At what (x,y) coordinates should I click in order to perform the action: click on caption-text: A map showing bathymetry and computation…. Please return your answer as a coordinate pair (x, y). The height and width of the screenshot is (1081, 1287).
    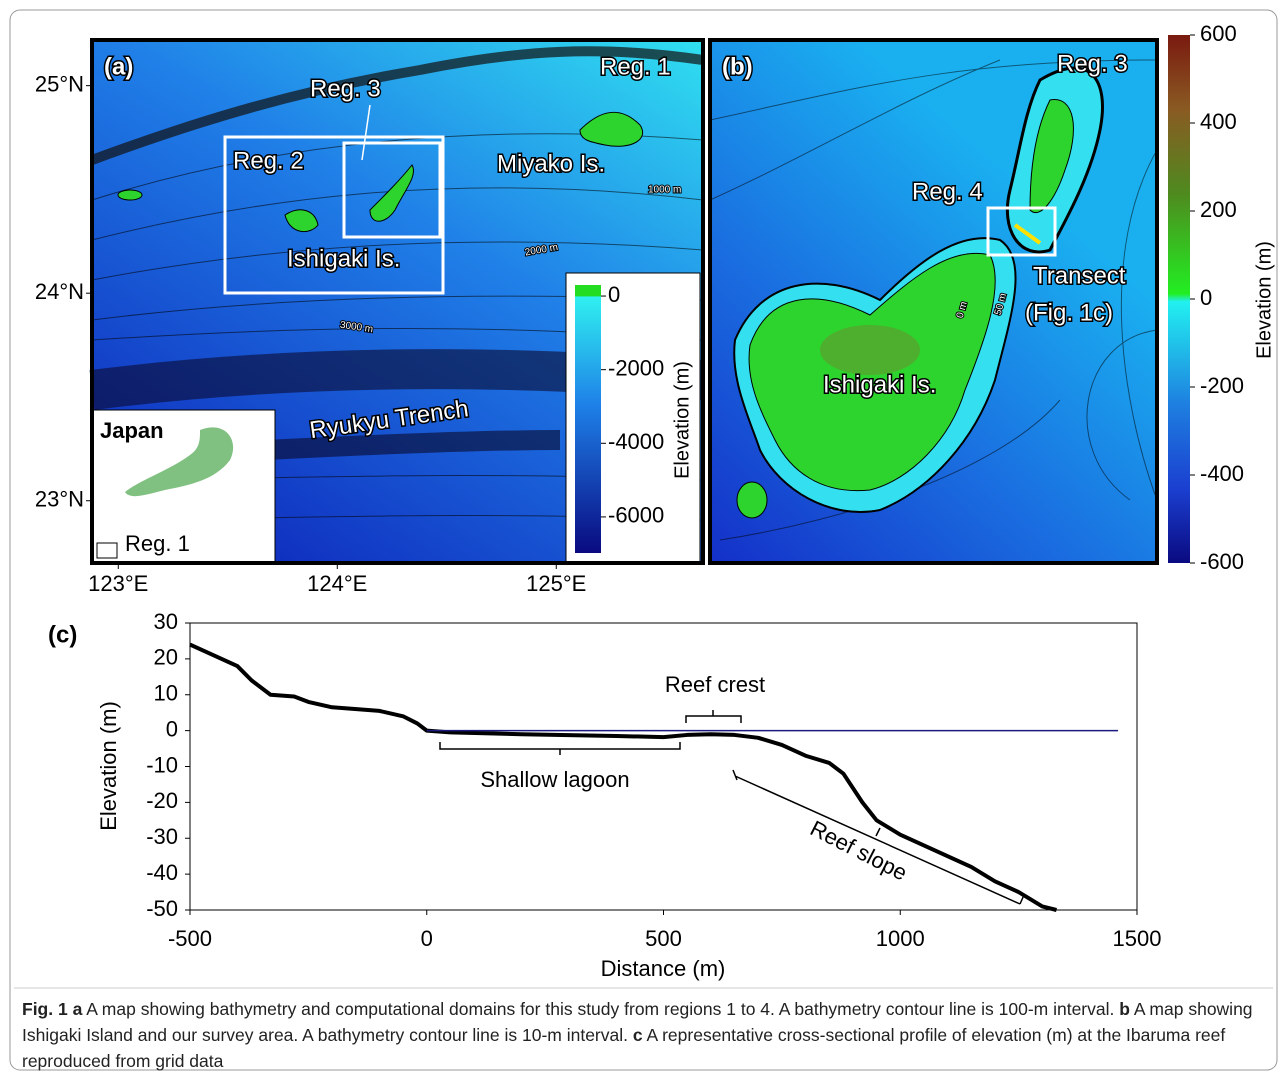
    Looking at the image, I should click on (600, 1009).